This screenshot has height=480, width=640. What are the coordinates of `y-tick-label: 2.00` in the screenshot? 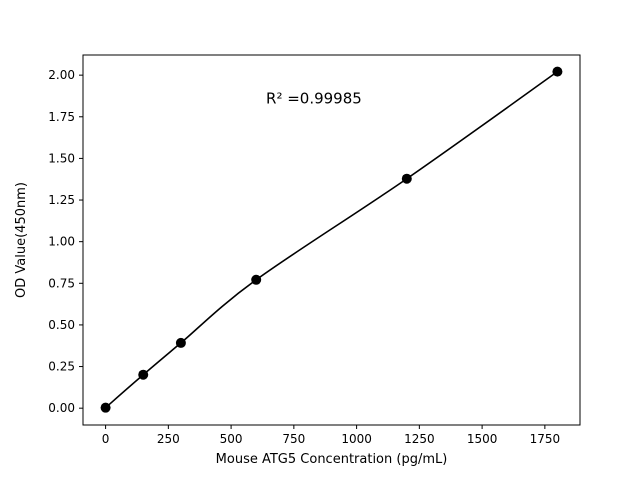 It's located at (61, 75).